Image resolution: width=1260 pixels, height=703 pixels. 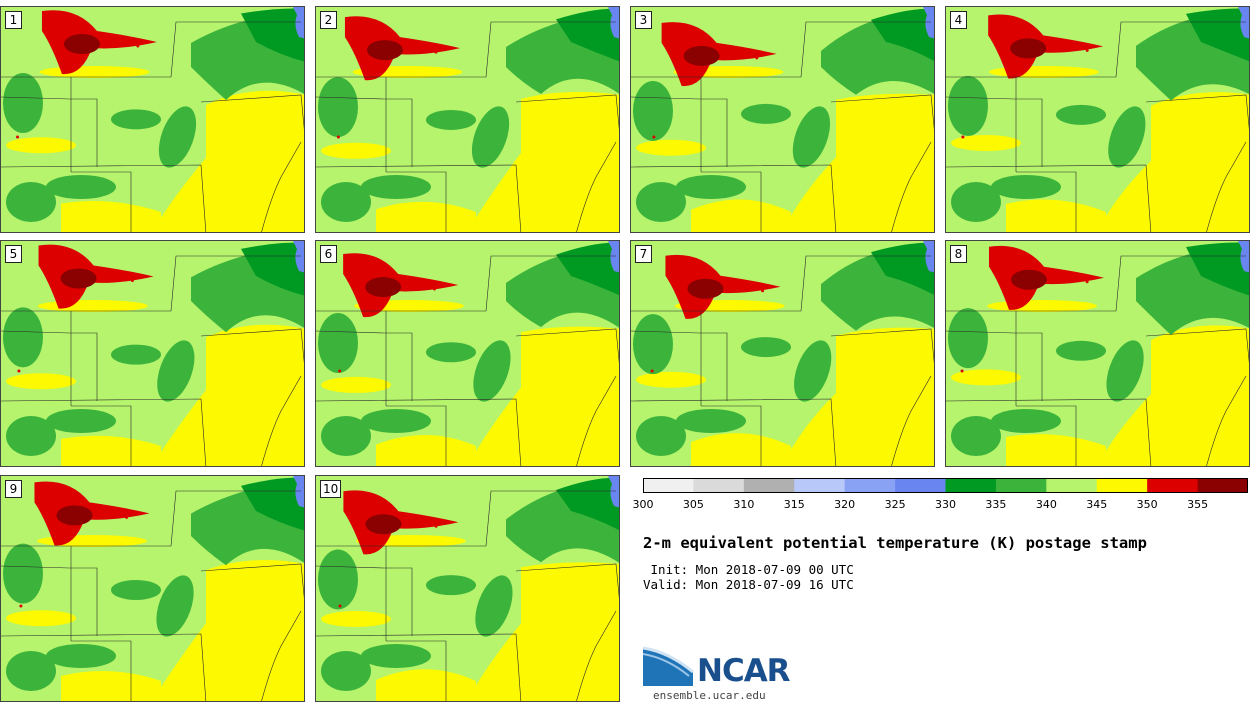 I want to click on member-label: 8, so click(x=958, y=254).